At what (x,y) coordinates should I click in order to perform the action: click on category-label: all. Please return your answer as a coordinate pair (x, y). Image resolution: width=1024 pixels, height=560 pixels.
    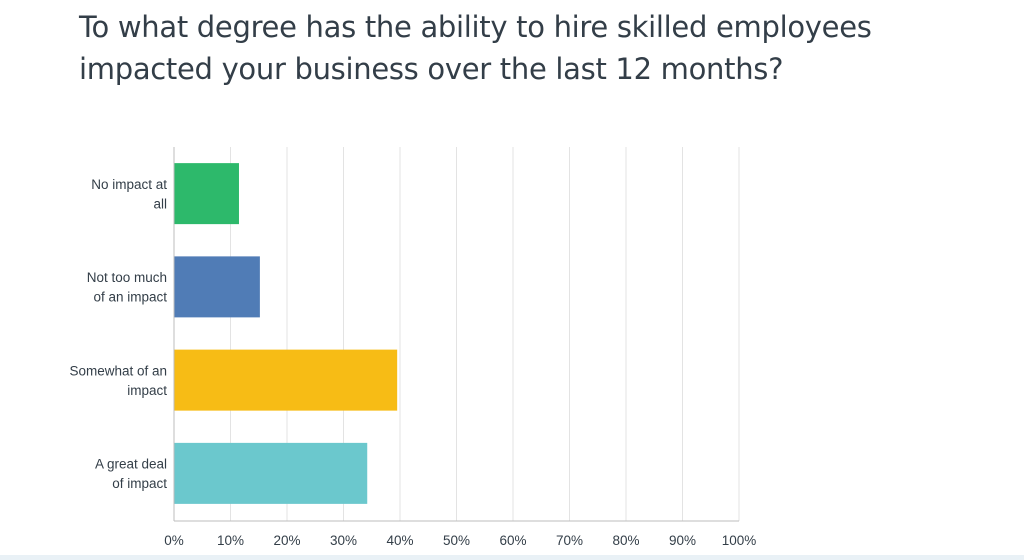
    Looking at the image, I should click on (160, 203).